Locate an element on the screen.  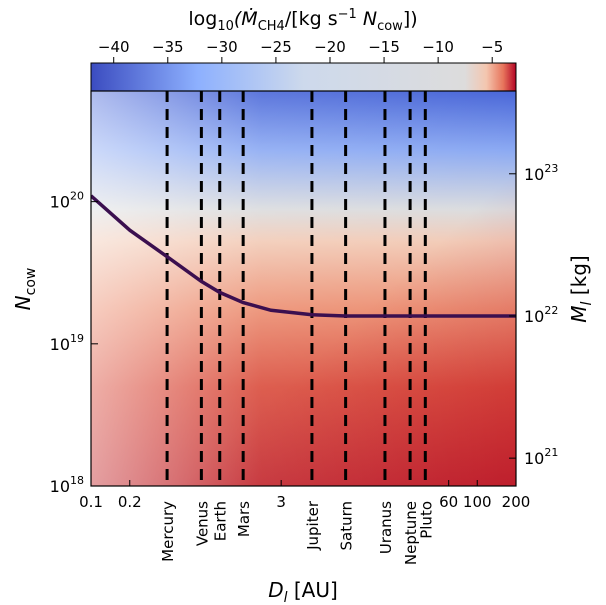
y-left-ticks: 1018 1019 1020 is located at coordinates (74, 343).